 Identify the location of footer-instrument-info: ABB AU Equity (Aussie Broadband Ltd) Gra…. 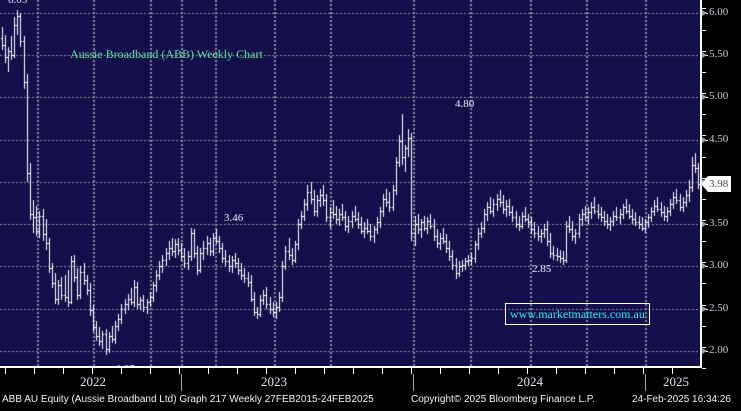
(188, 399).